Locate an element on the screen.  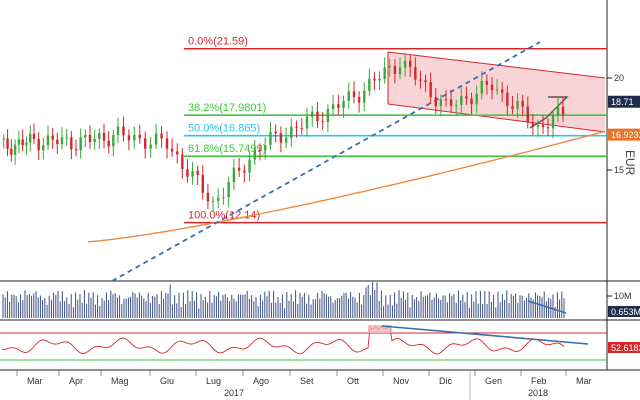
rsi-trendline is located at coordinates (485, 335).